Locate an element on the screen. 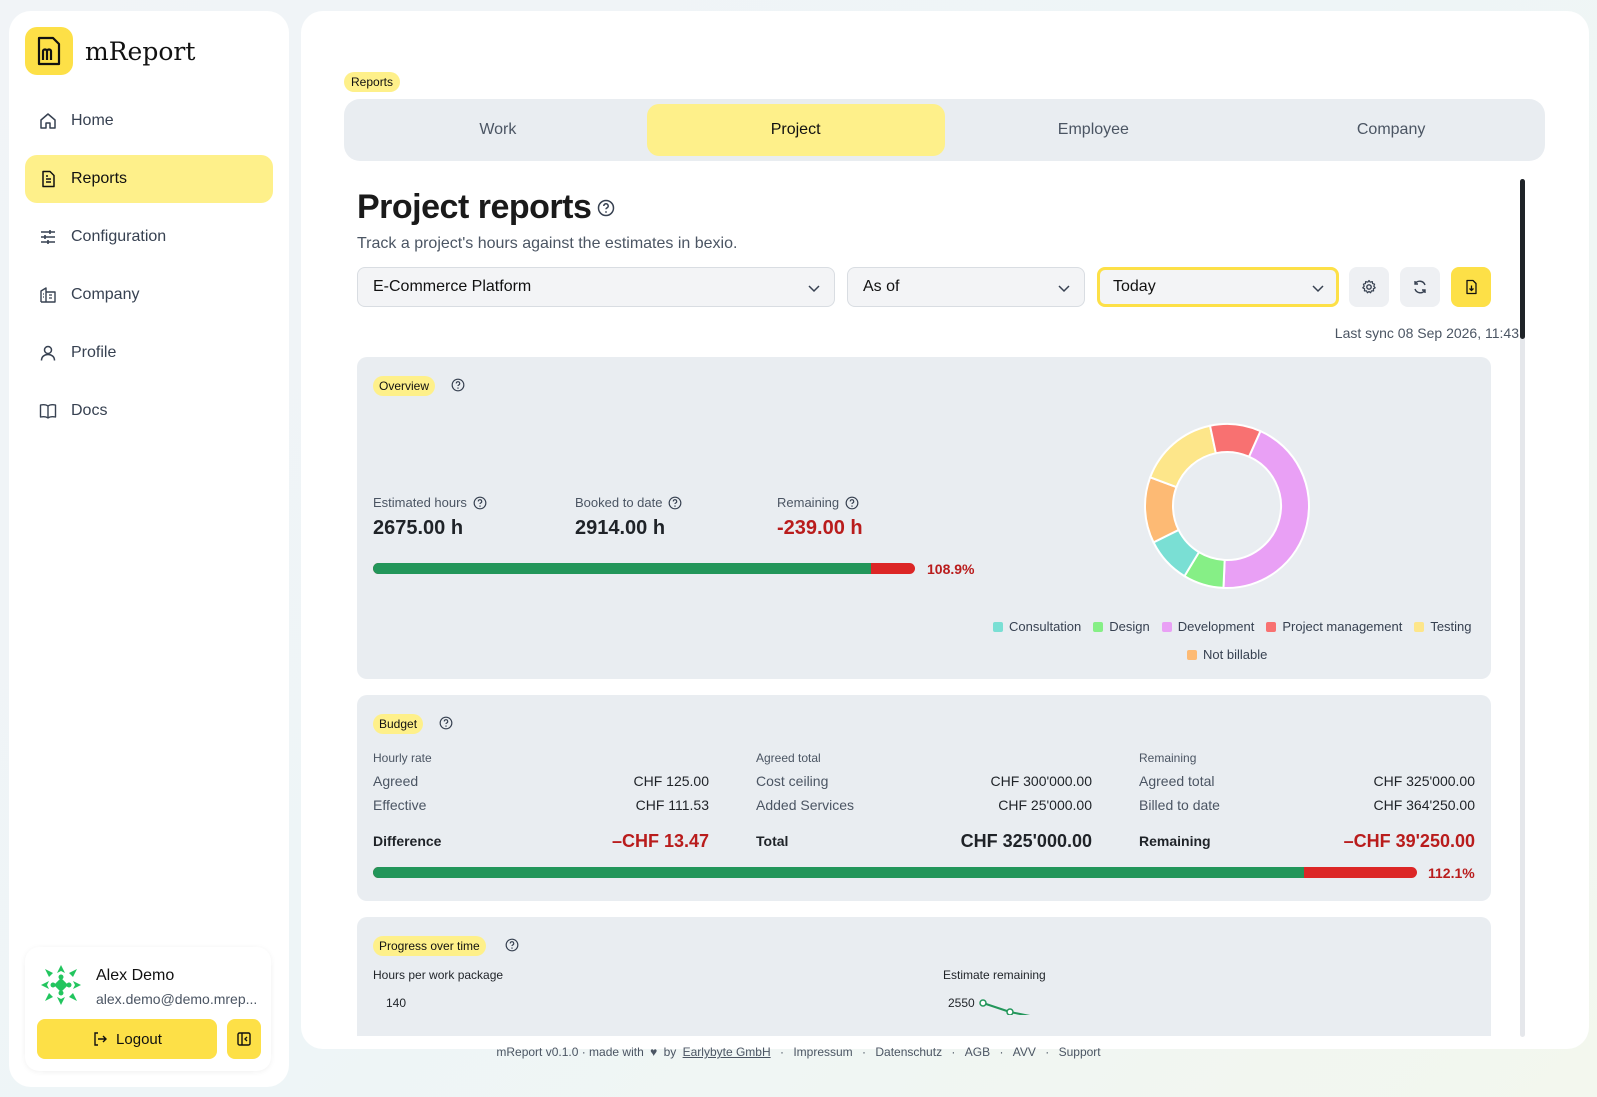 This screenshot has height=1097, width=1597. user-card: Alex Demo alex.demo@demo.mrep... Logout is located at coordinates (148, 1009).